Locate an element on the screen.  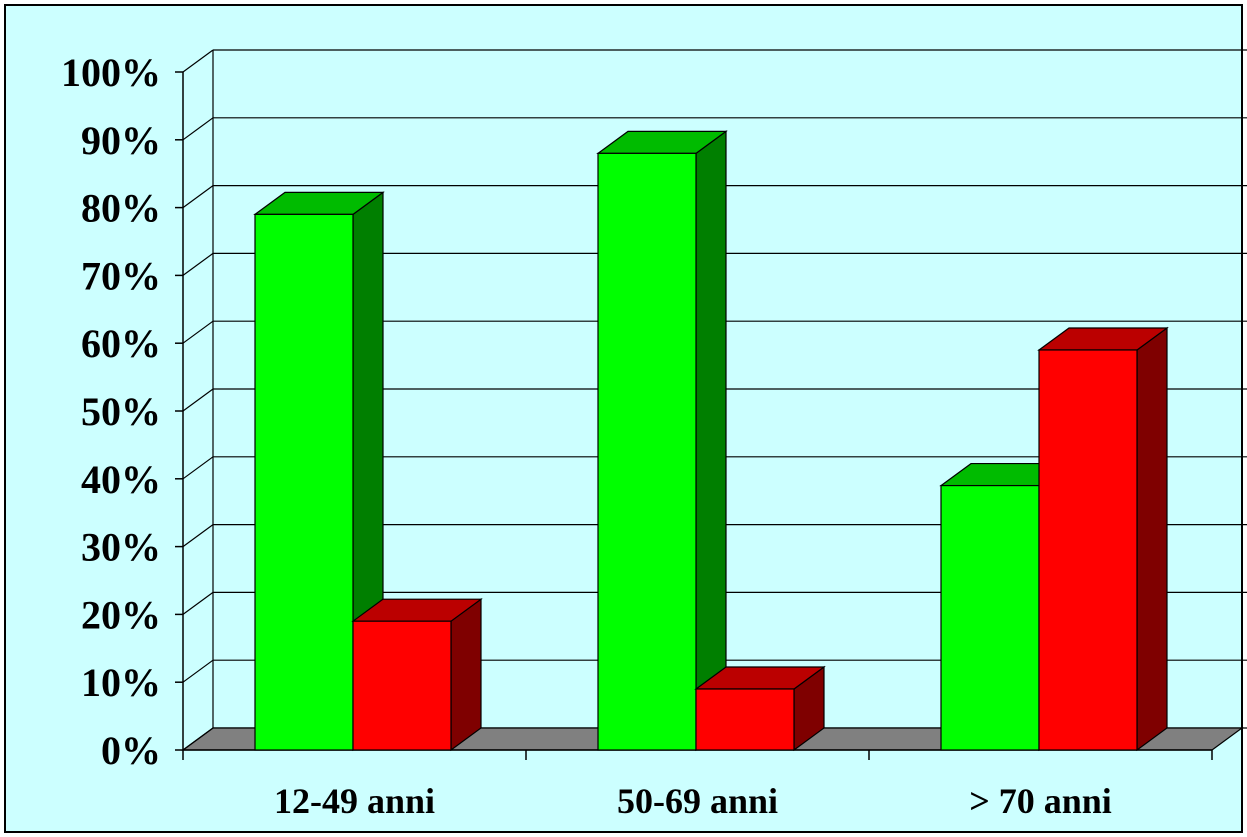
x-tick-label: 12-49 anni is located at coordinates (354, 801).